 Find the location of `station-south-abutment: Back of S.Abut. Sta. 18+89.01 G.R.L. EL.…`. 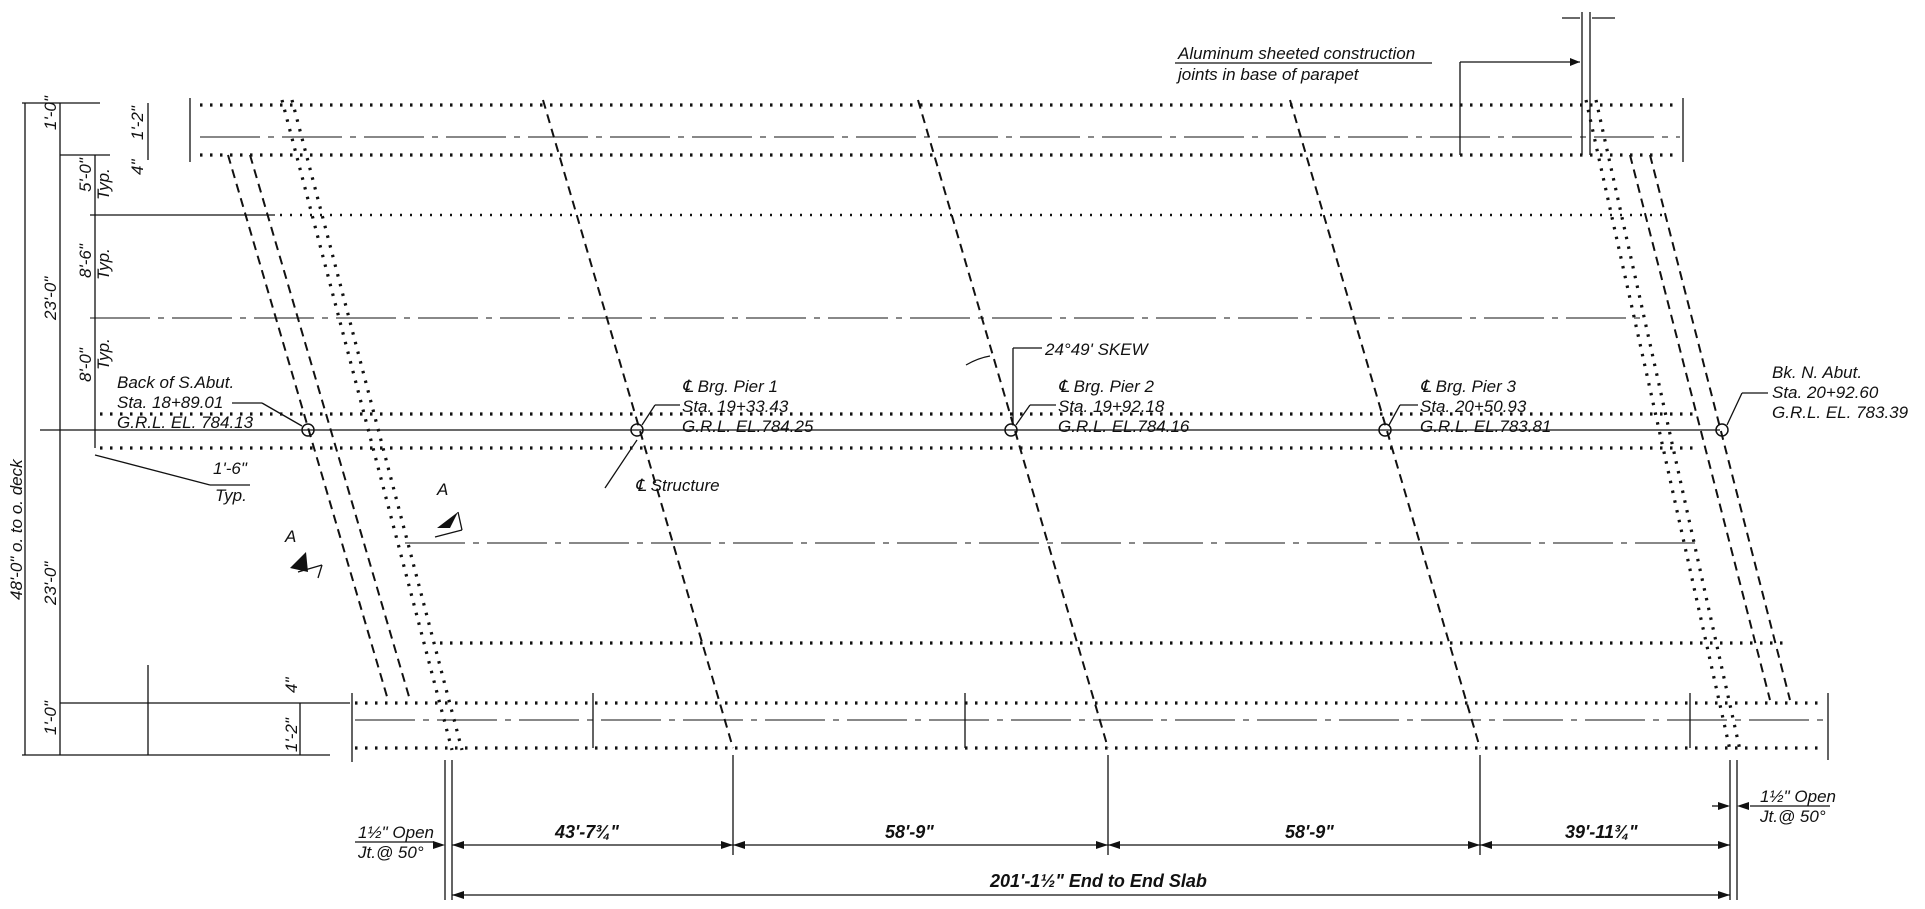

station-south-abutment: Back of S.Abut. Sta. 18+89.01 G.R.L. EL.… is located at coordinates (210, 402).